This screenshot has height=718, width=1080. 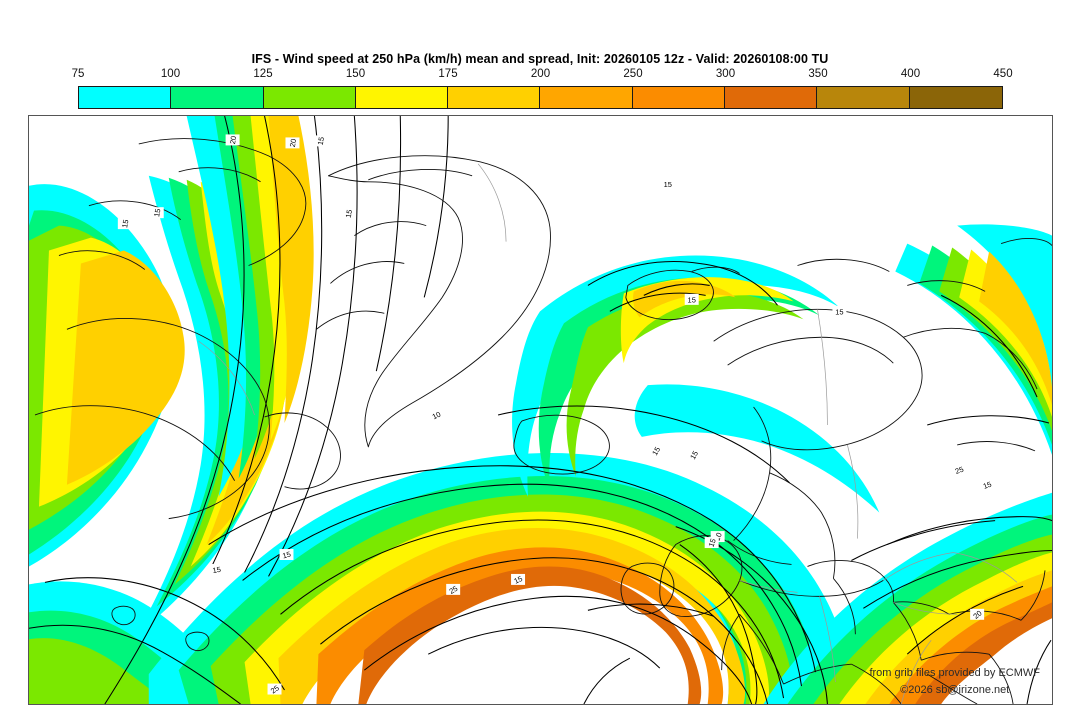 What do you see at coordinates (910, 74) in the screenshot?
I see `colorbar-tick-label: 400` at bounding box center [910, 74].